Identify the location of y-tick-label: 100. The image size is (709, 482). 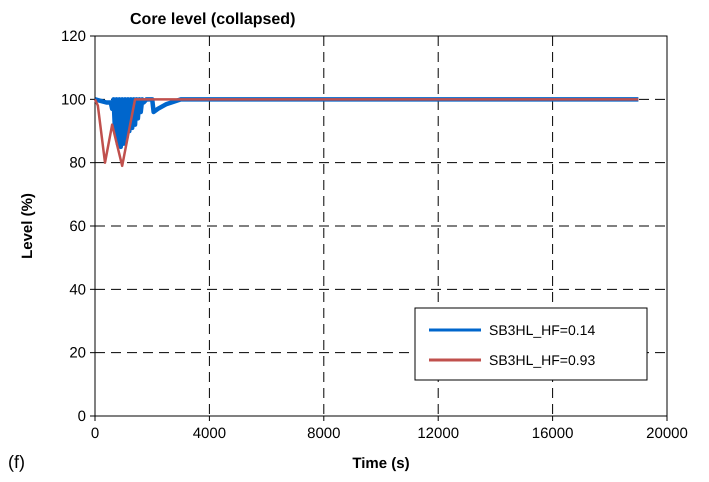
(73, 99).